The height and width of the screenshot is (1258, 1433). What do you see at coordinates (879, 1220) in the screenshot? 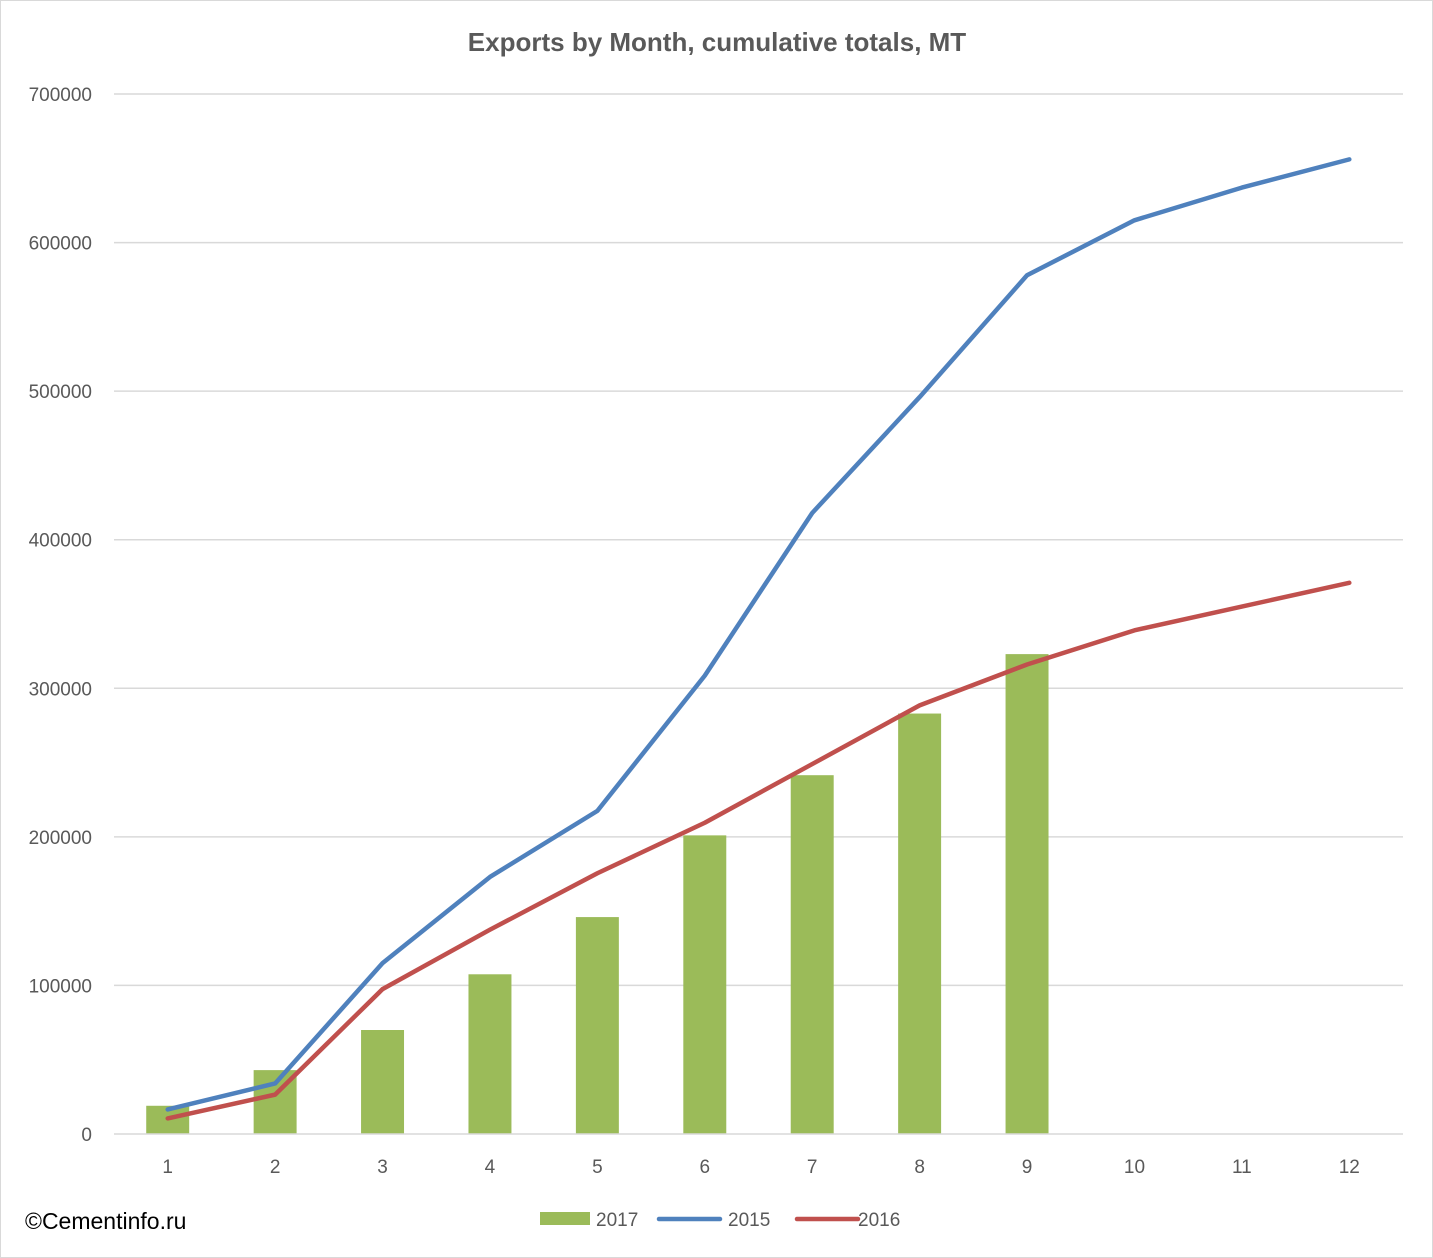
I see `legend-label-2016: 2016` at bounding box center [879, 1220].